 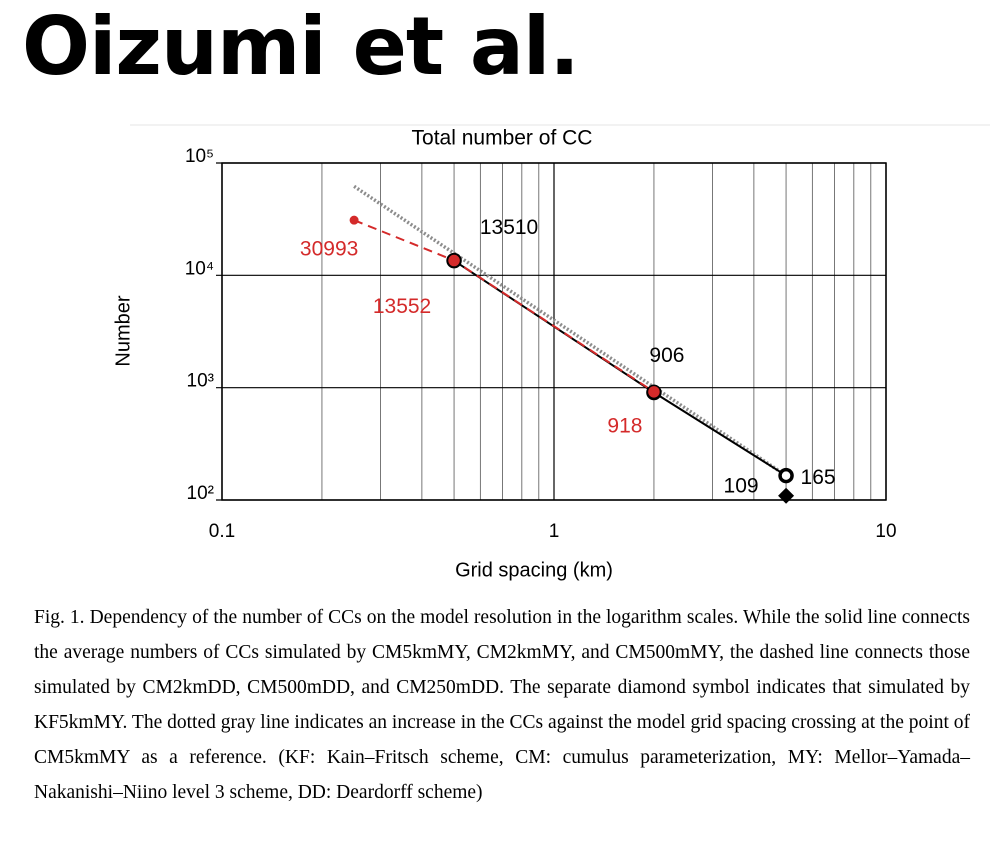 What do you see at coordinates (534, 570) in the screenshot?
I see `x-axis-label: Grid spacing (km)` at bounding box center [534, 570].